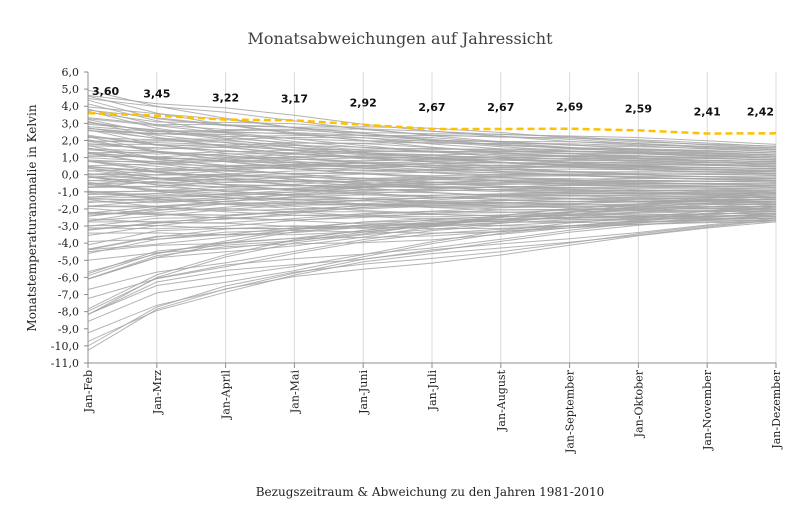 The width and height of the screenshot is (800, 529). What do you see at coordinates (88, 391) in the screenshot?
I see `x-tick-label: Jan-Feb` at bounding box center [88, 391].